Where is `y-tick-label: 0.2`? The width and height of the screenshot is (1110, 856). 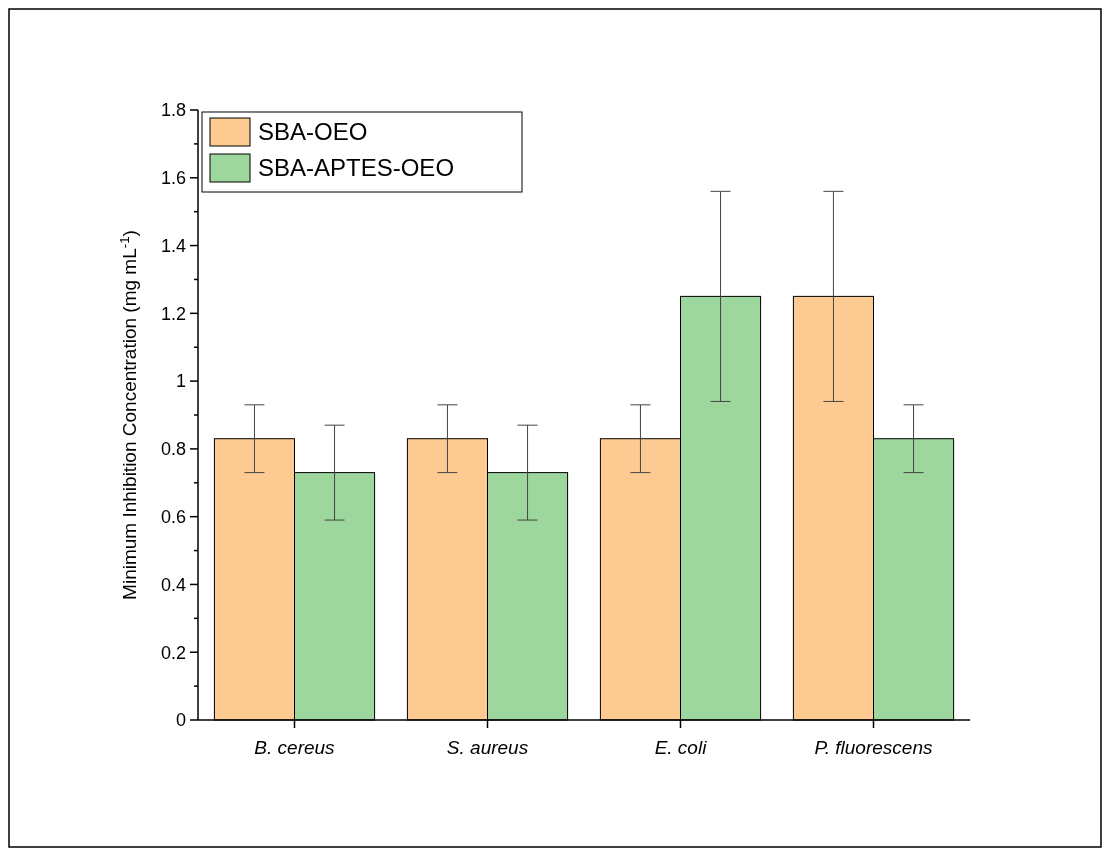
y-tick-label: 0.2 is located at coordinates (173, 652).